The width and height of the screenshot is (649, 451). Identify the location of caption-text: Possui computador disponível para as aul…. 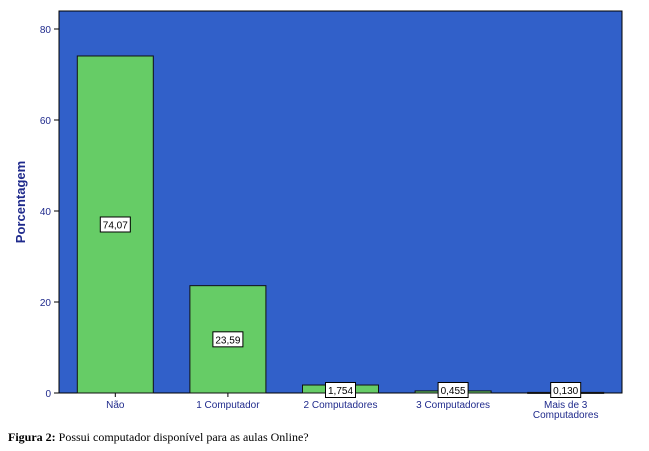
(182, 437).